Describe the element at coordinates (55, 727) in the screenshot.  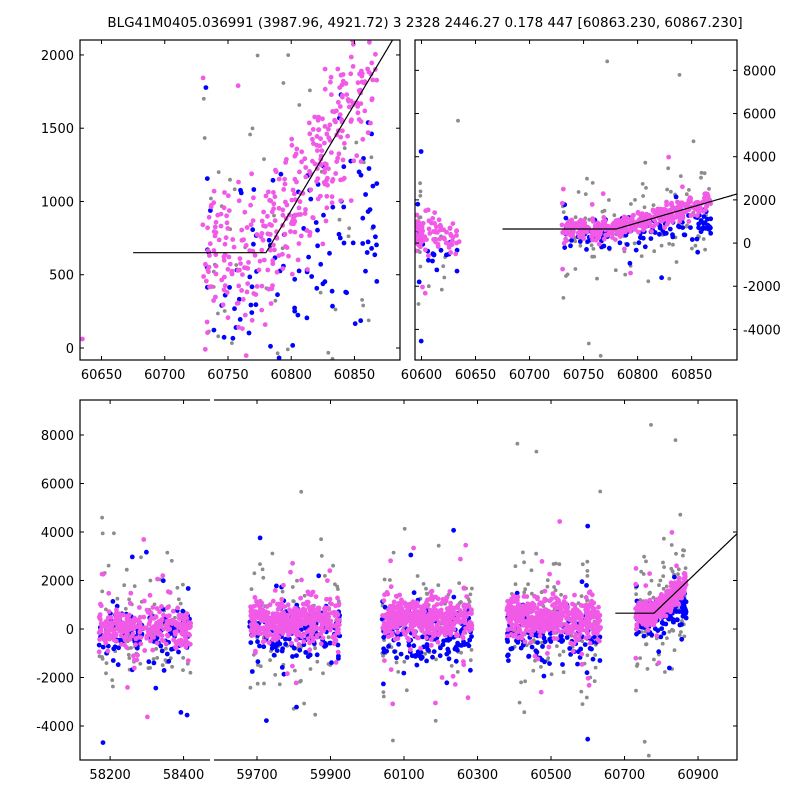
I see `y-tick-label: -4000` at that location.